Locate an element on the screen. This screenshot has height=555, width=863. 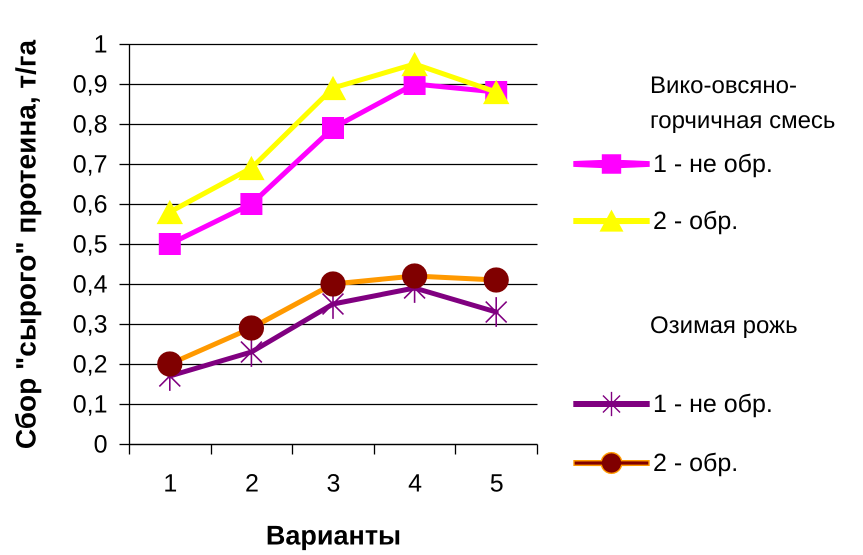
y-tick-label: 0,9 is located at coordinates (90, 84).